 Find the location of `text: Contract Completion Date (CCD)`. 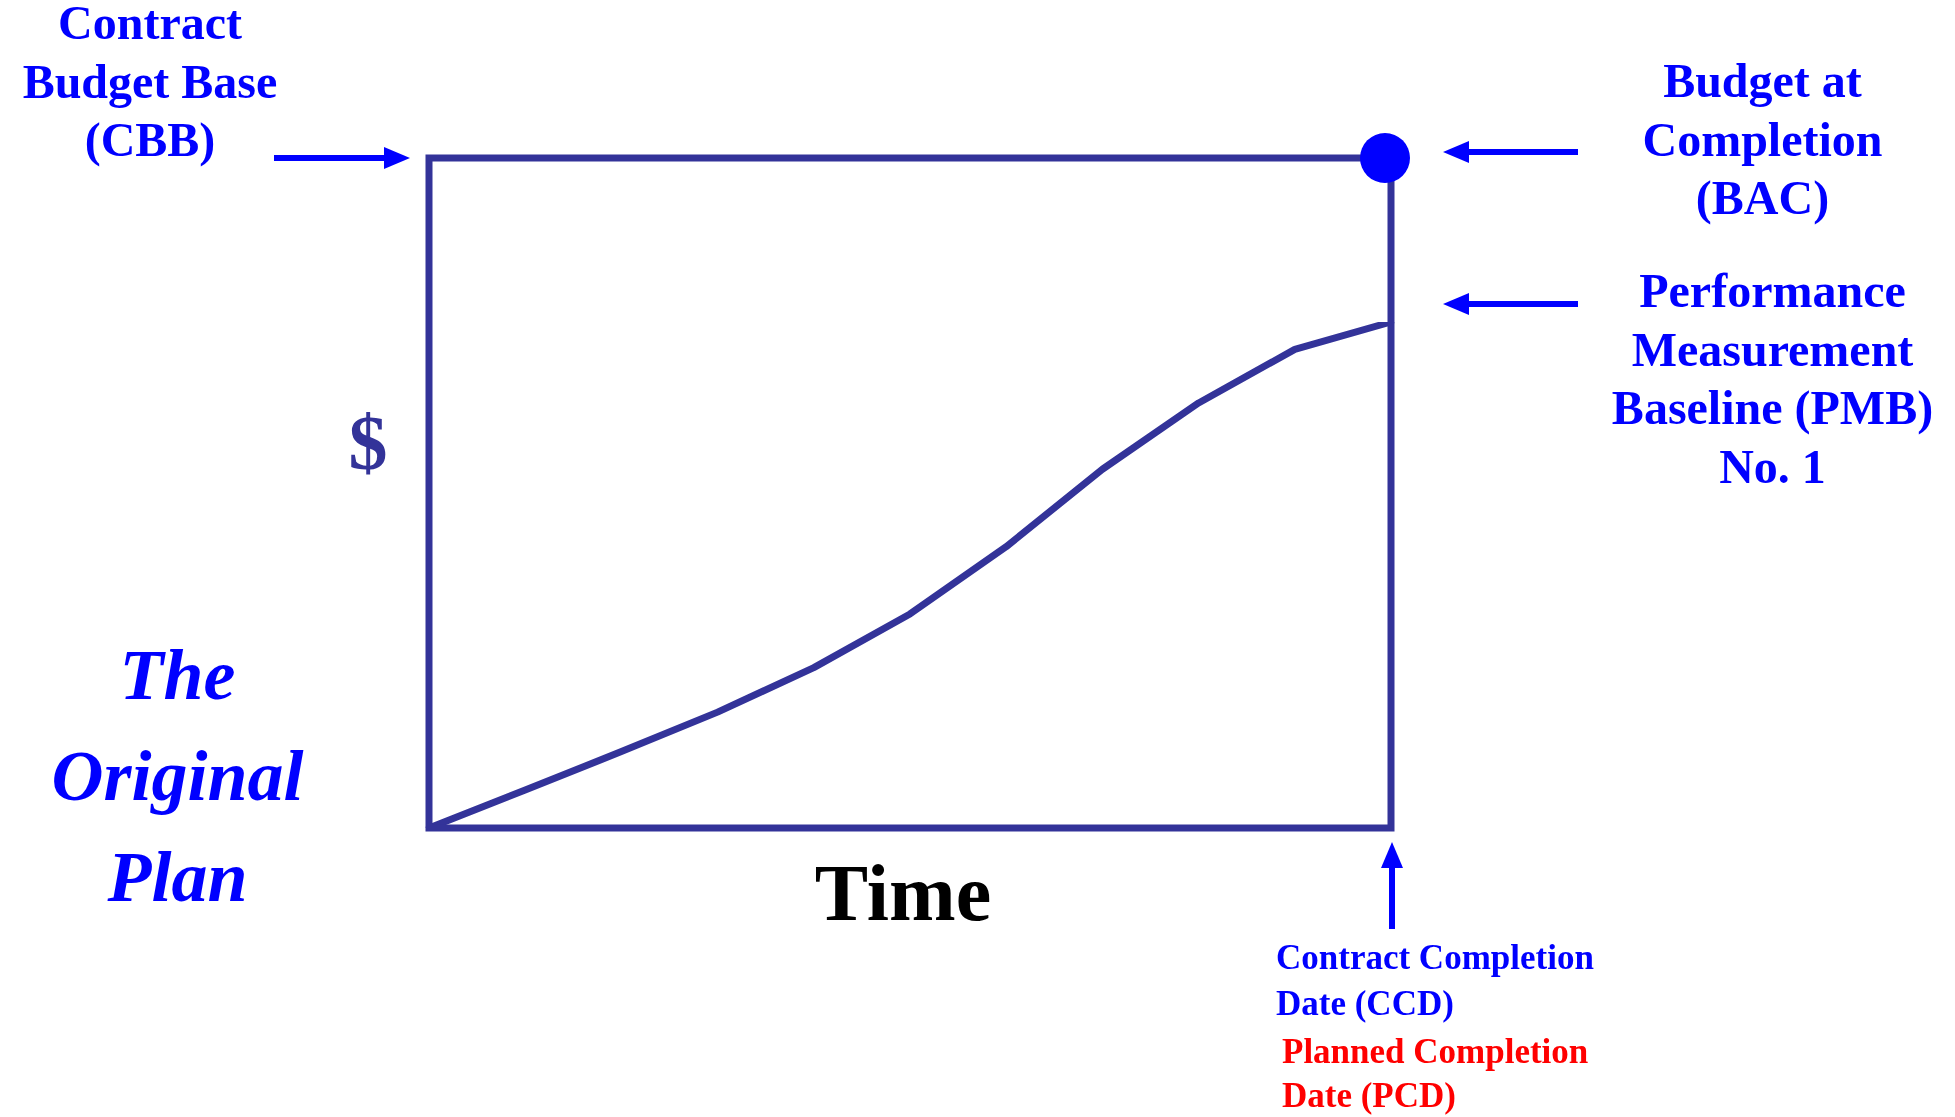

text: Contract Completion Date (CCD) is located at coordinates (1435, 981).